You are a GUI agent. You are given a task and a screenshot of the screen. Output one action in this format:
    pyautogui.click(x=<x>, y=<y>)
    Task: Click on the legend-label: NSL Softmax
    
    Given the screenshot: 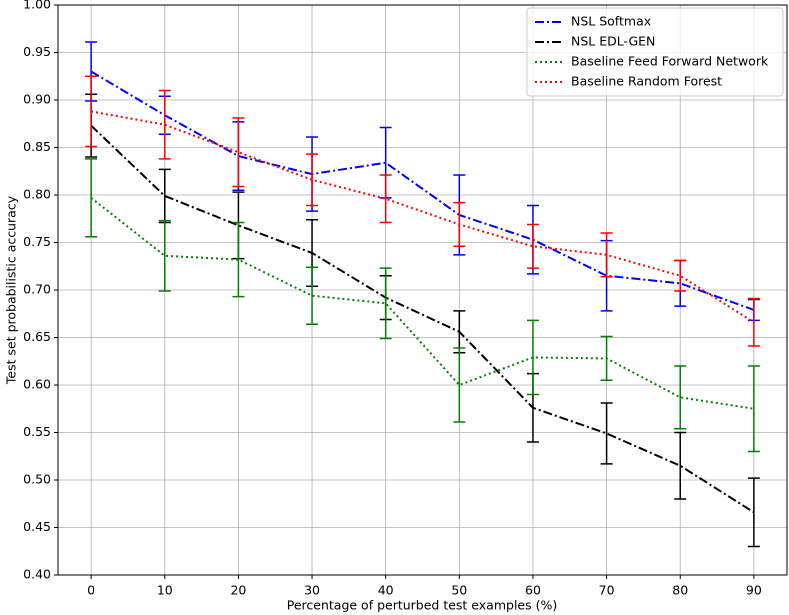 What is the action you would take?
    pyautogui.click(x=611, y=21)
    